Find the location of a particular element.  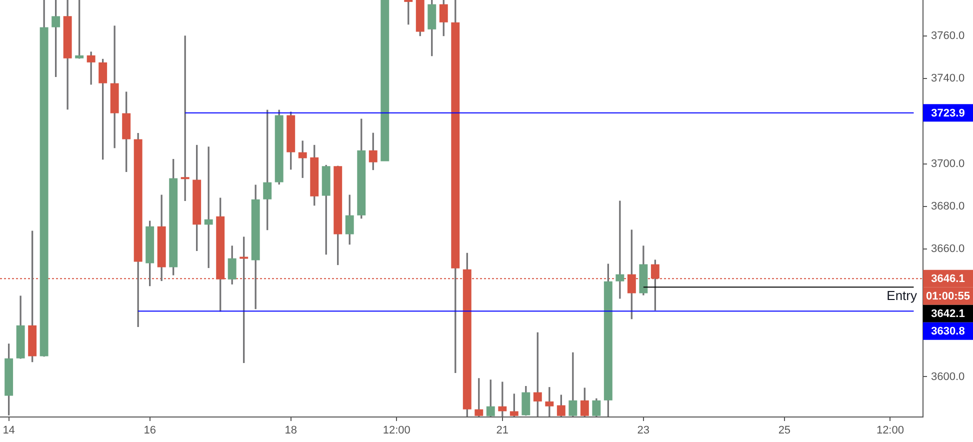

x-tick-label: 14 is located at coordinates (8, 430).